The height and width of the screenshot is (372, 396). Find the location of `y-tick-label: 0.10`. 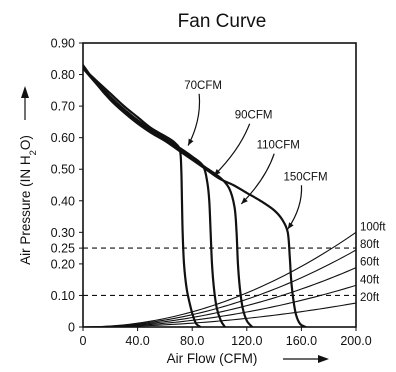

y-tick-label: 0.10 is located at coordinates (63, 296).